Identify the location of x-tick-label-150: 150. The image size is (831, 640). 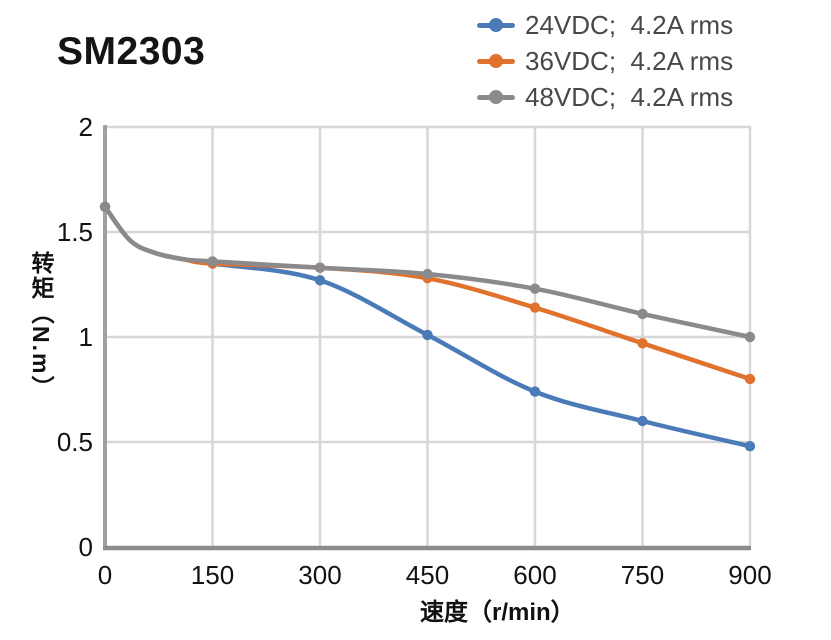
(212, 575).